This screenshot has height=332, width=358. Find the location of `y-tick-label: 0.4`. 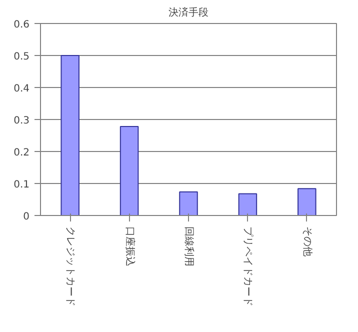

y-tick-label: 0.4 is located at coordinates (22, 89).